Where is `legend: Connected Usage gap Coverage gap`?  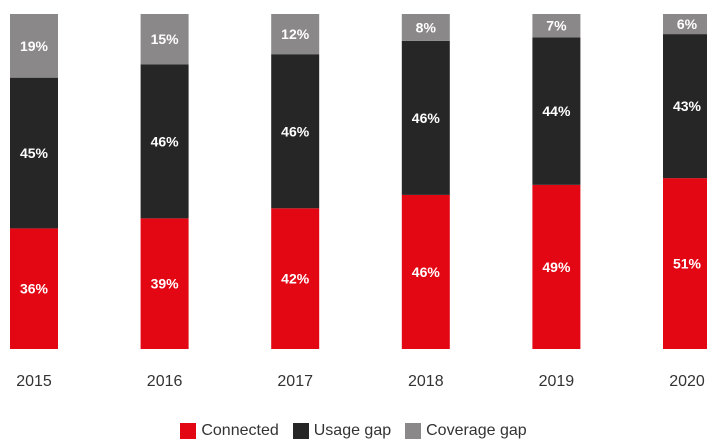
legend: Connected Usage gap Coverage gap is located at coordinates (353, 431).